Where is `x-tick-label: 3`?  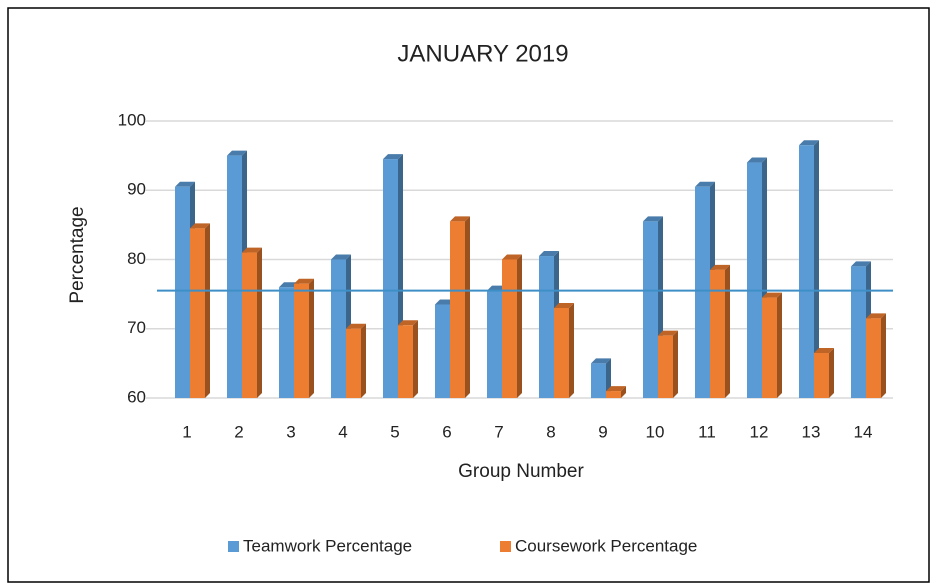 x-tick-label: 3 is located at coordinates (290, 431).